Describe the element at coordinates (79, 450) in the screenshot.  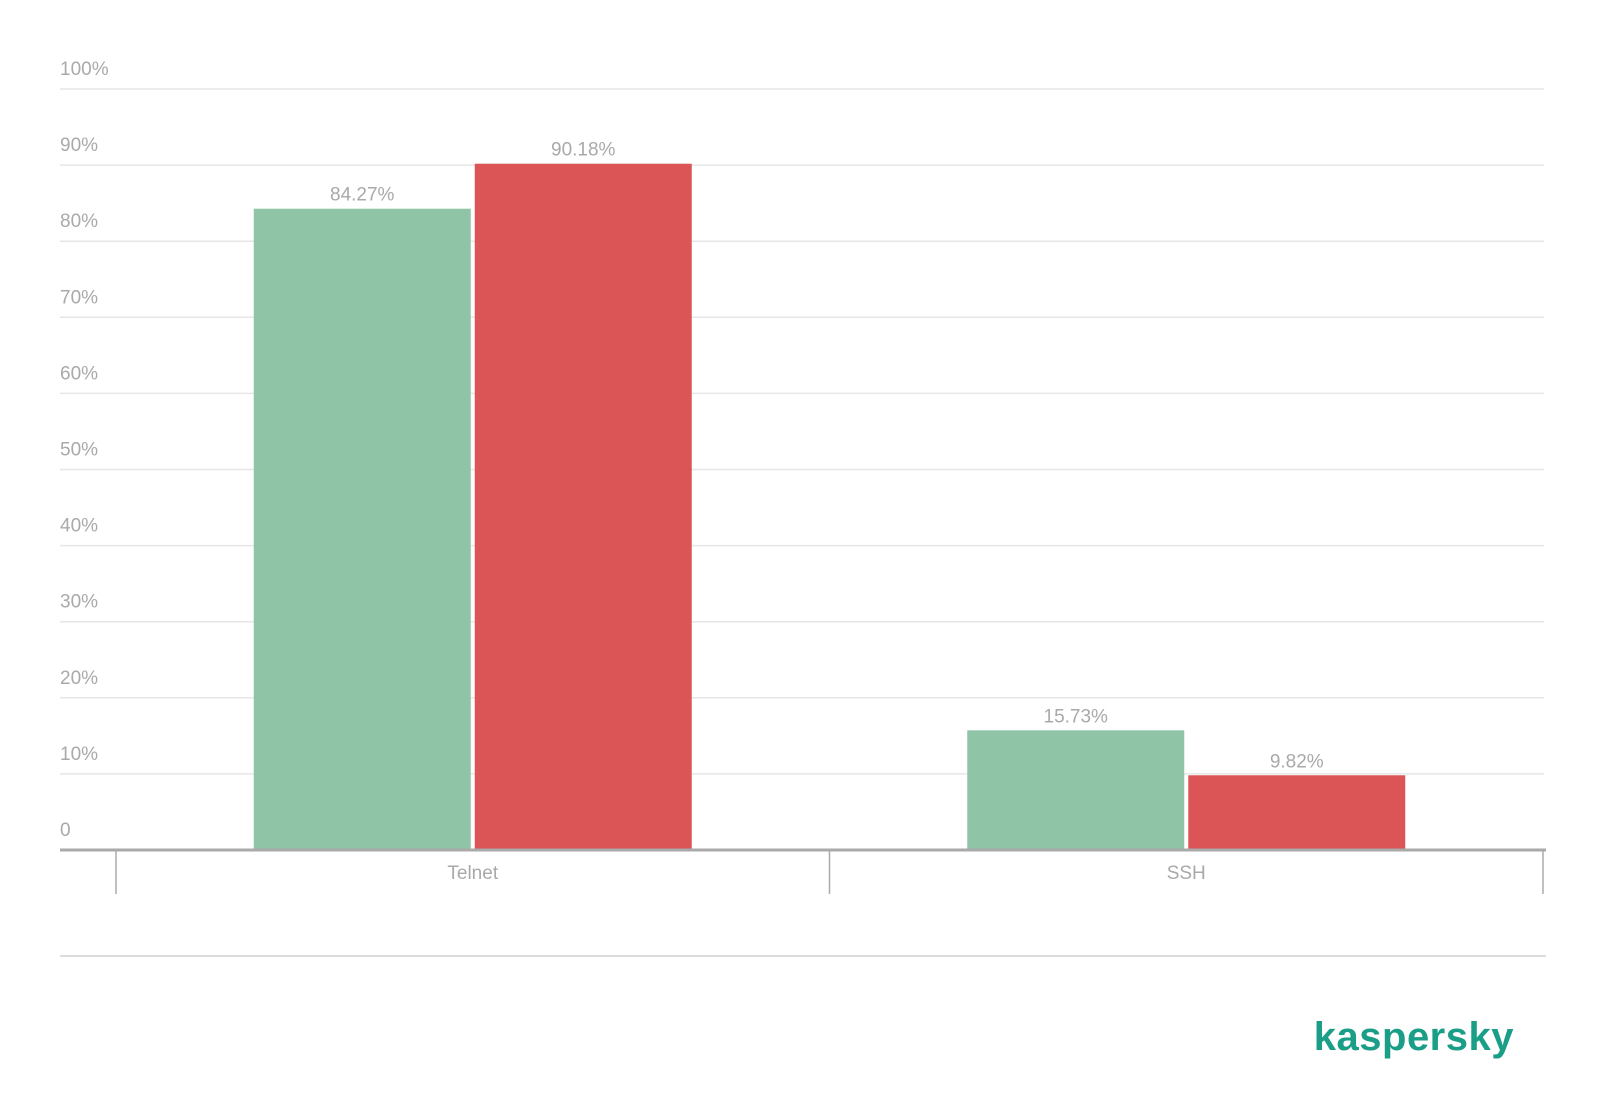
I see `y-tick-label: 50%` at that location.